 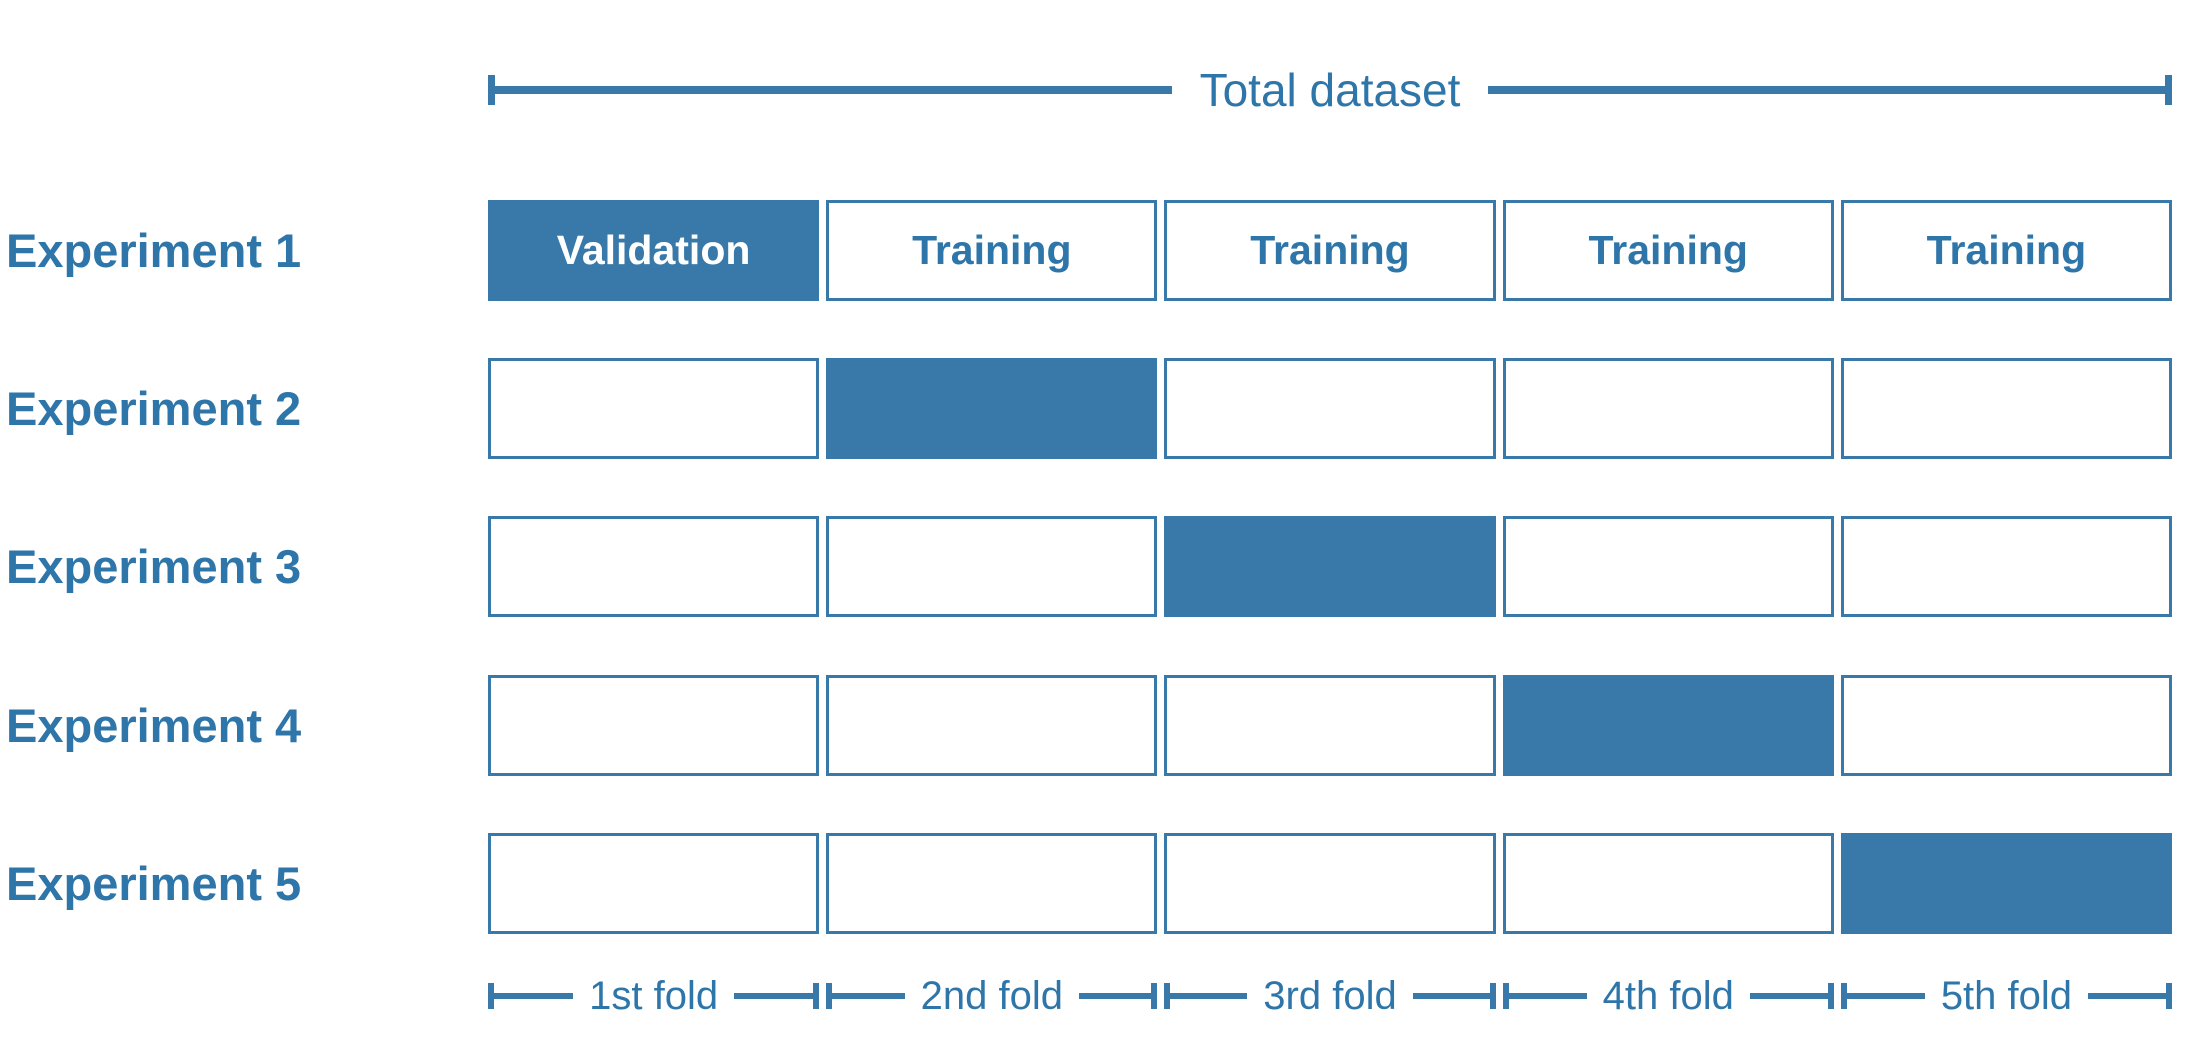 I want to click on total-dataset-bracket: Total dataset, so click(x=1330, y=90).